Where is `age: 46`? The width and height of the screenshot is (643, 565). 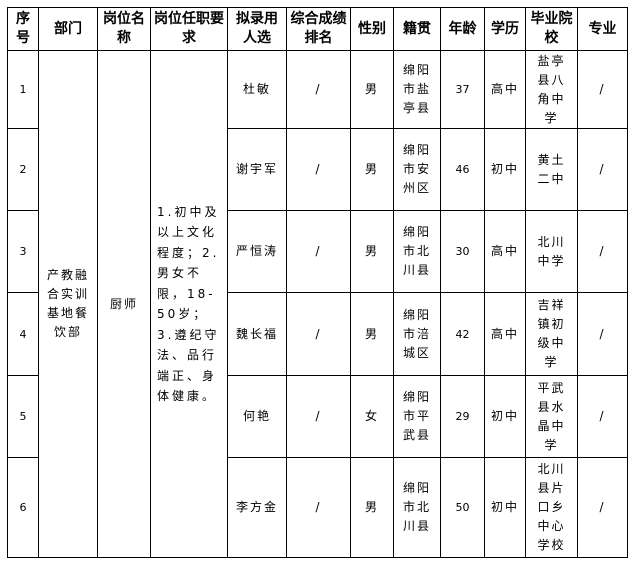 age: 46 is located at coordinates (462, 169).